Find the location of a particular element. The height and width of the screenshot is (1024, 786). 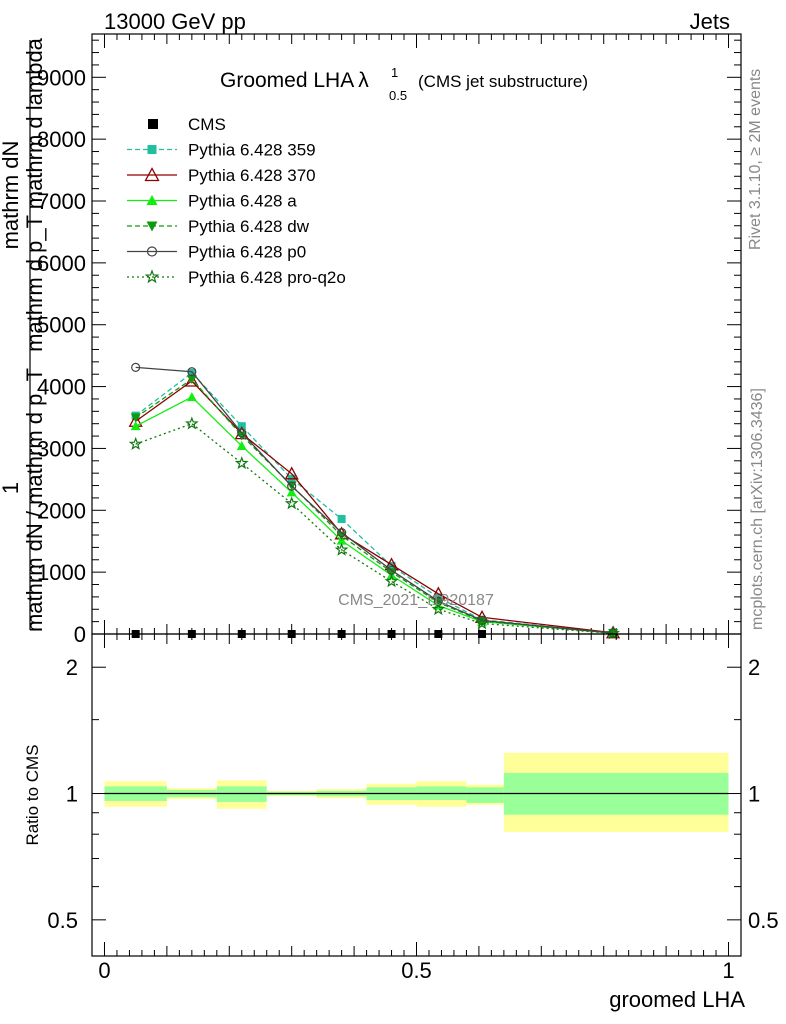

main-y-tick-label: 8000 is located at coordinates (61, 139).